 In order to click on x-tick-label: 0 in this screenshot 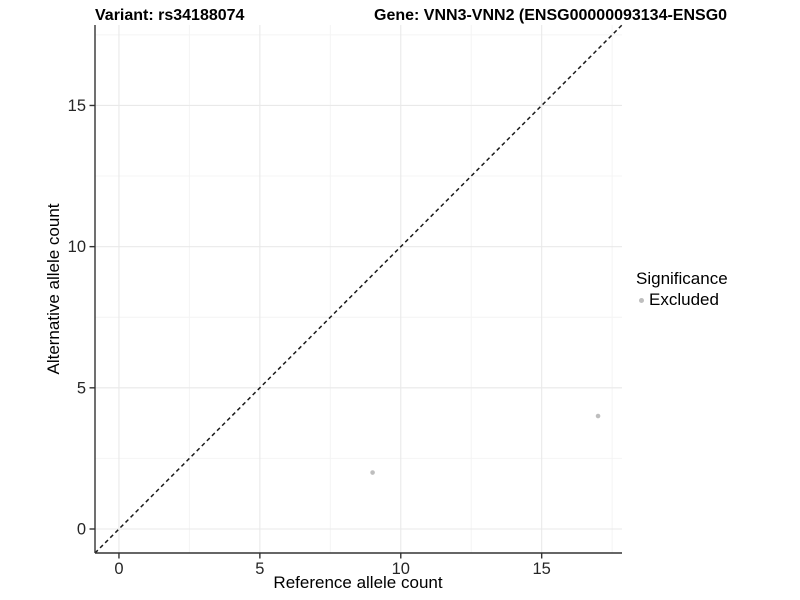, I will do `click(118, 569)`.